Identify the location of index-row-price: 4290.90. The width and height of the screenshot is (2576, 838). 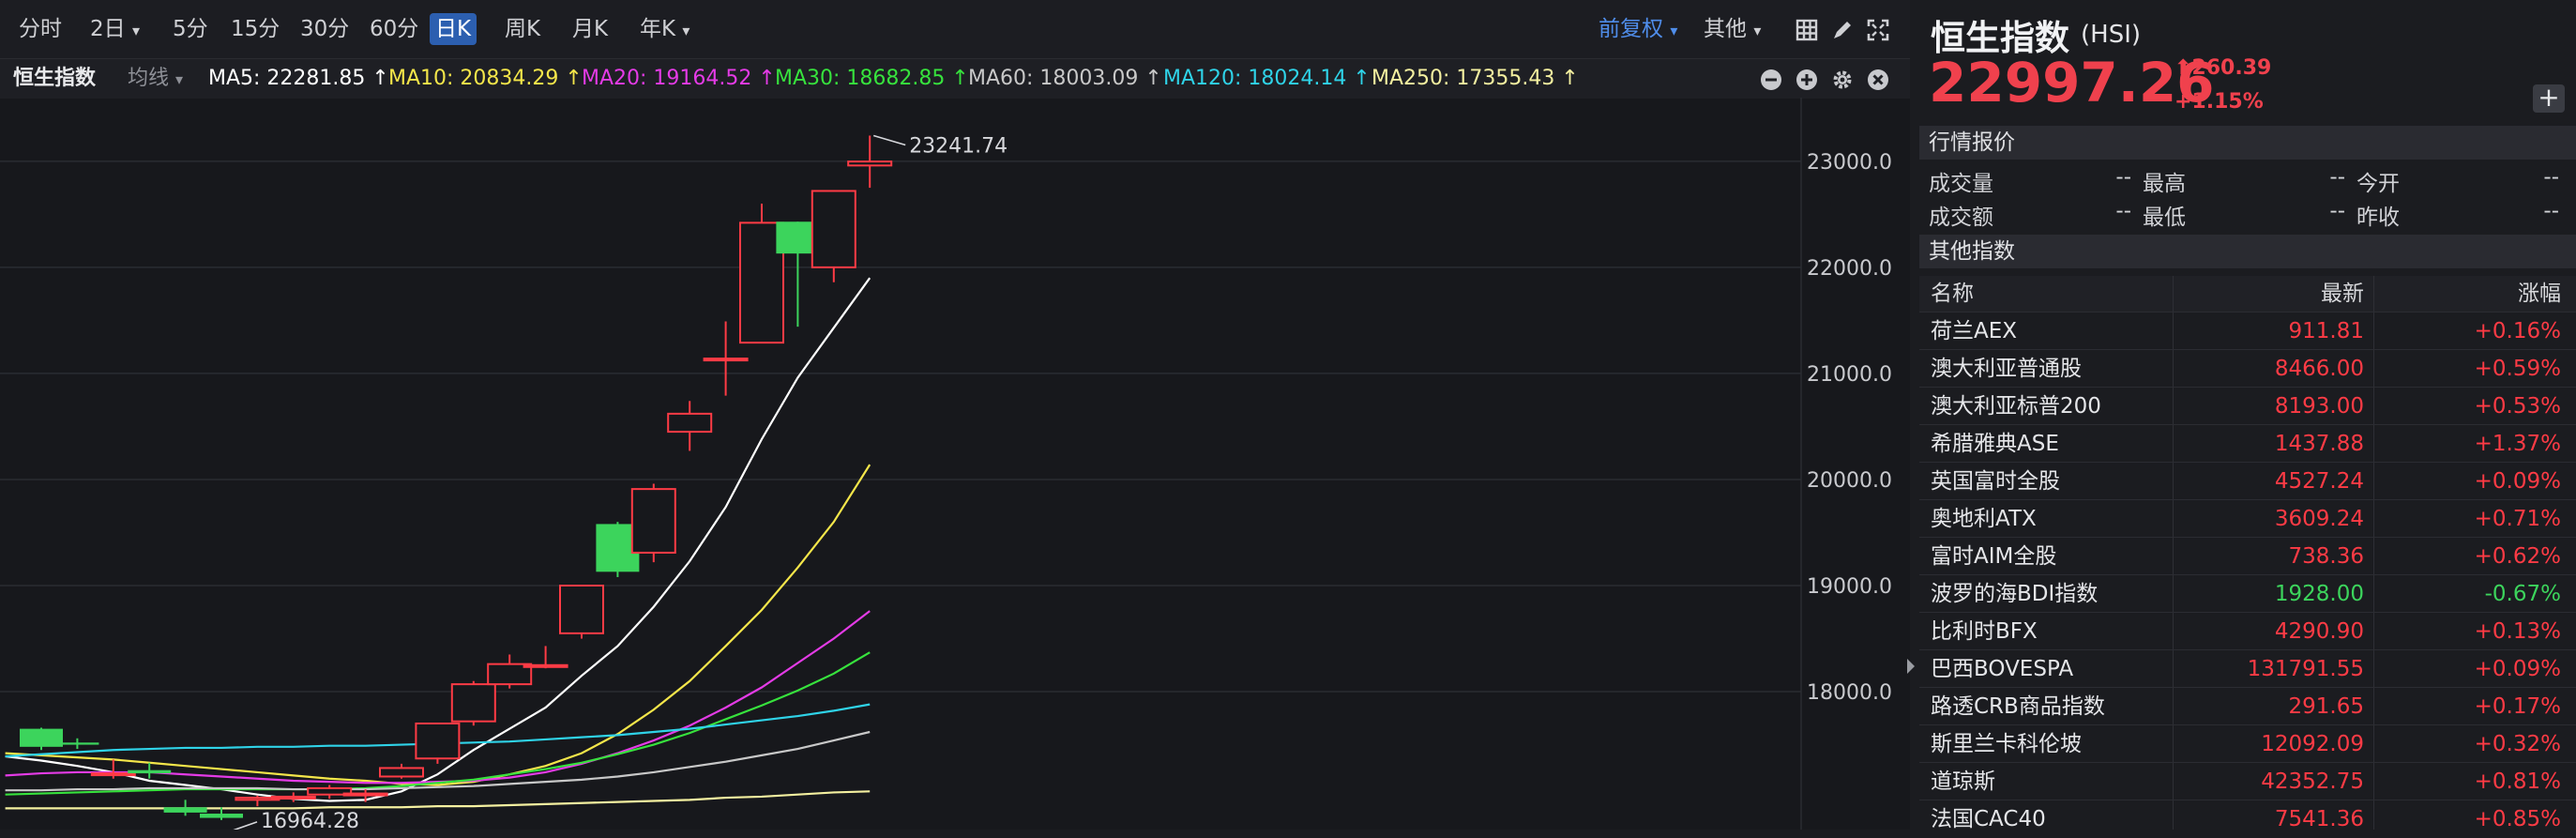
(2319, 632).